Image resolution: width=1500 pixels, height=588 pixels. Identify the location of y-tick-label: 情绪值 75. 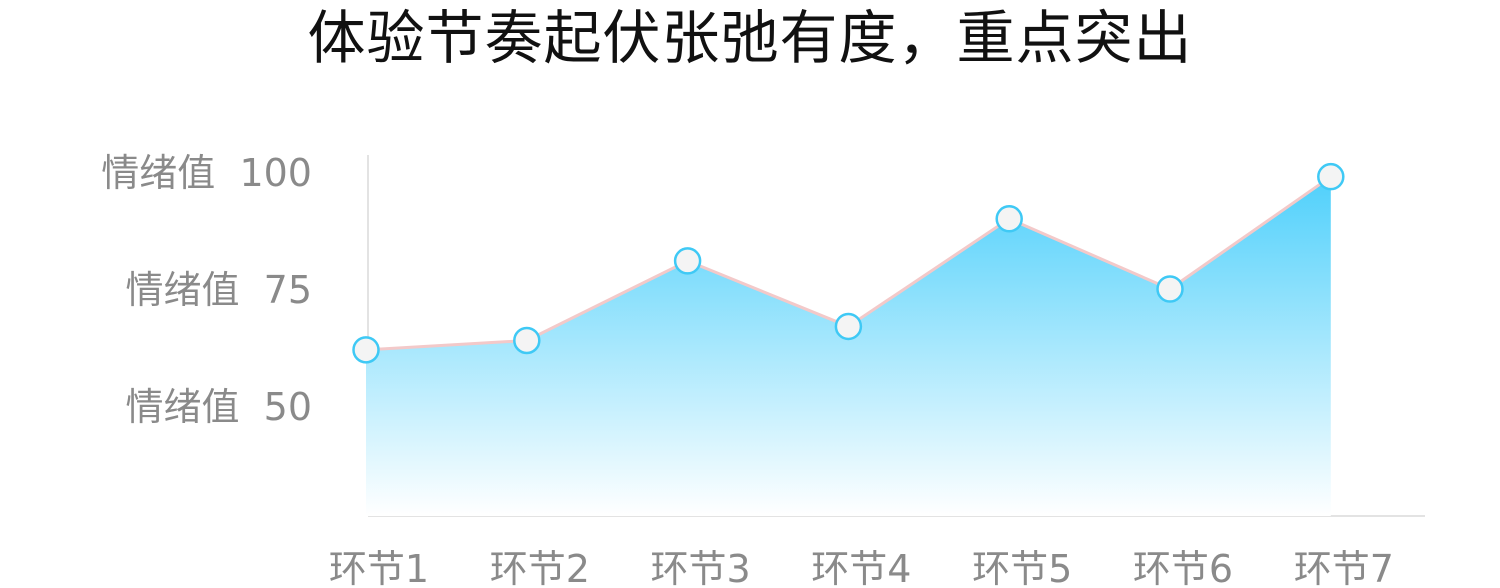
(218, 290).